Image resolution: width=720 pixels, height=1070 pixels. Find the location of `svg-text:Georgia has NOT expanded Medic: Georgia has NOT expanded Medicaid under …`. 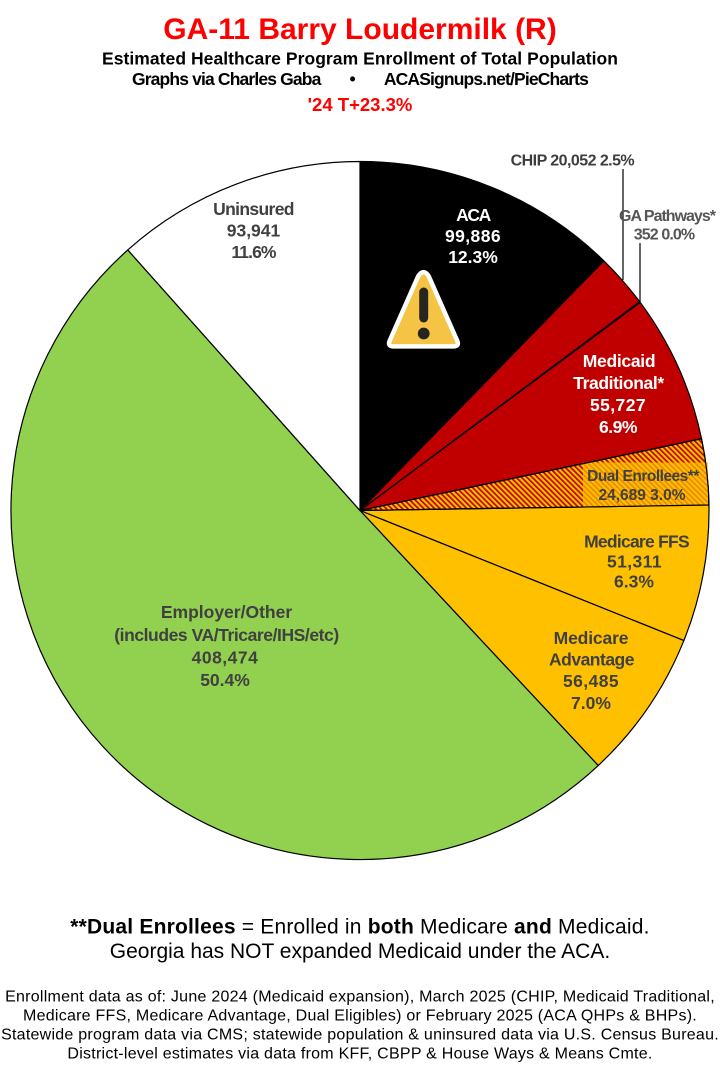

svg-text:Georgia has NOT expanded Medic: Georgia has NOT expanded Medicaid under … is located at coordinates (360, 951).